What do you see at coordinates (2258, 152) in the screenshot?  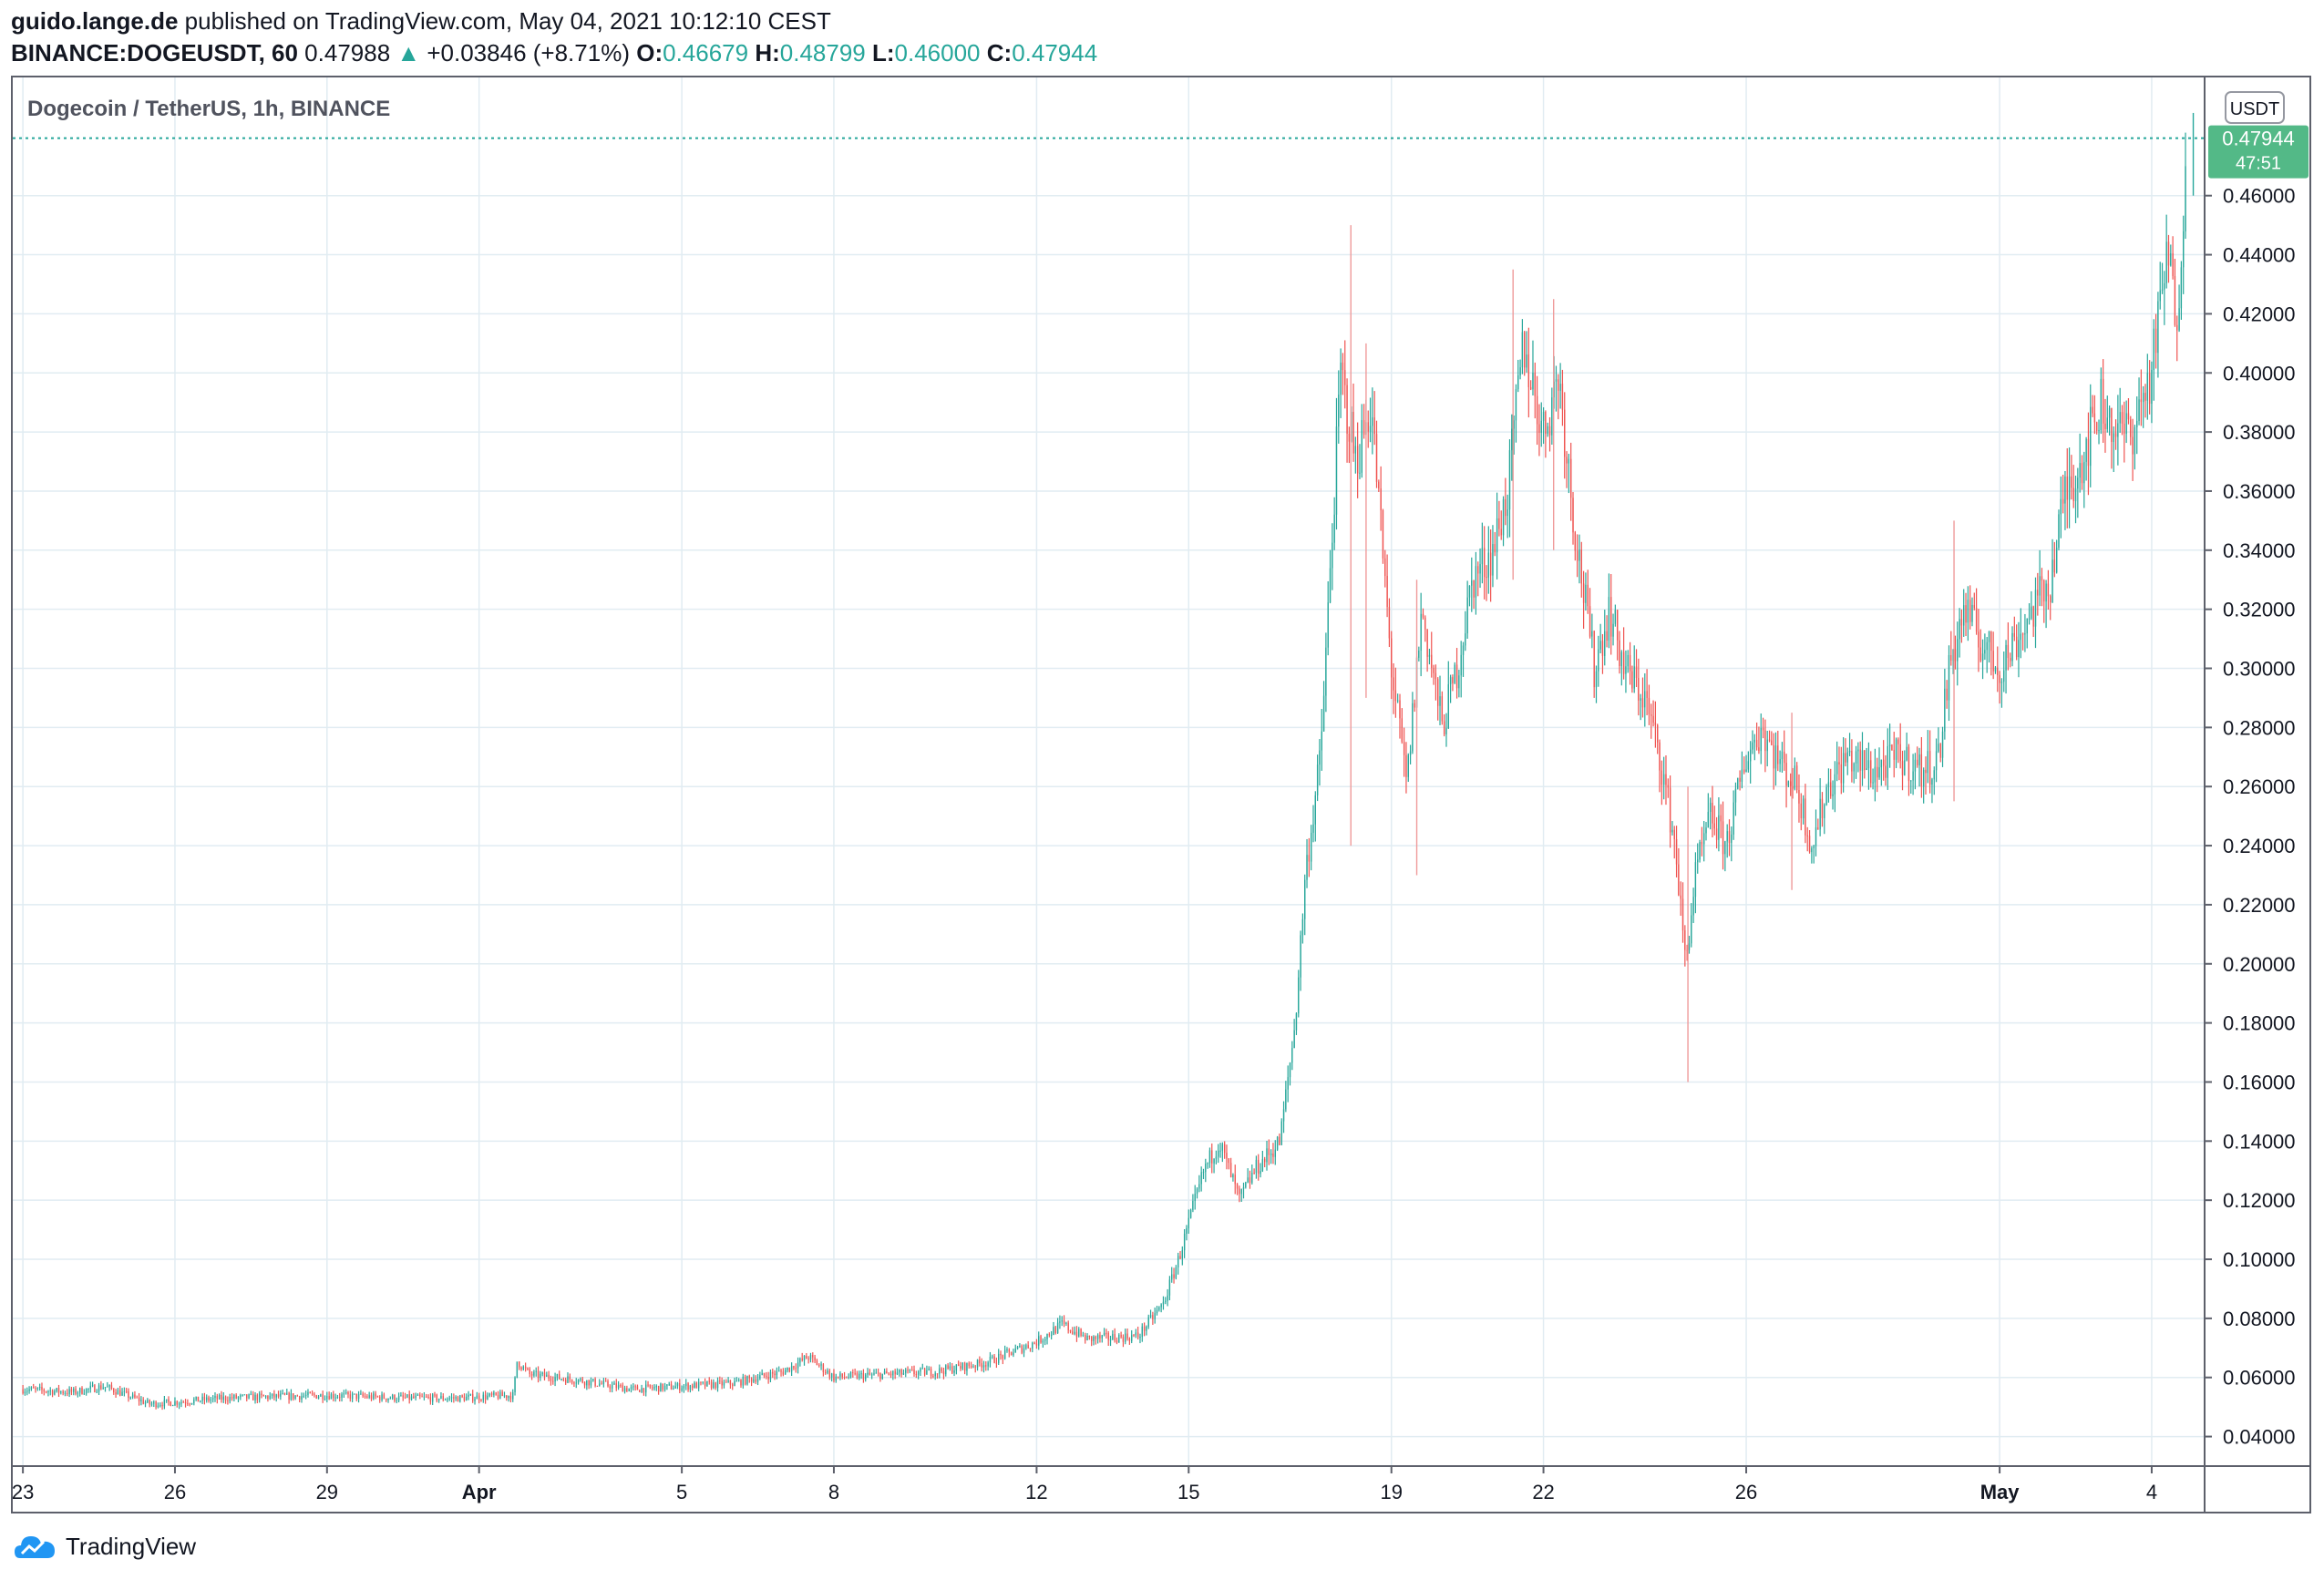 I see `last-price-badge: 0.47944 47:51` at bounding box center [2258, 152].